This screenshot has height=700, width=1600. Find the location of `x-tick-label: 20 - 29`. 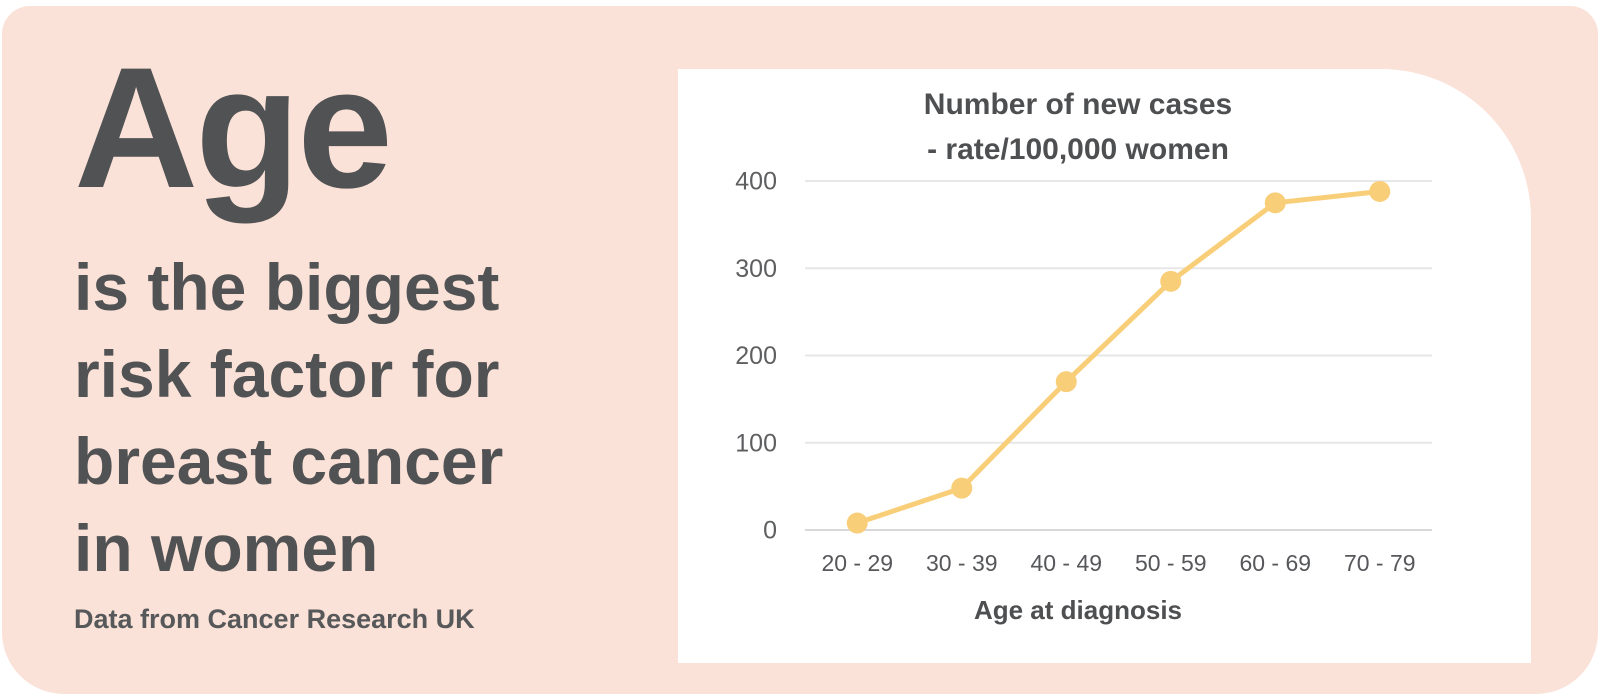

x-tick-label: 20 - 29 is located at coordinates (857, 563).